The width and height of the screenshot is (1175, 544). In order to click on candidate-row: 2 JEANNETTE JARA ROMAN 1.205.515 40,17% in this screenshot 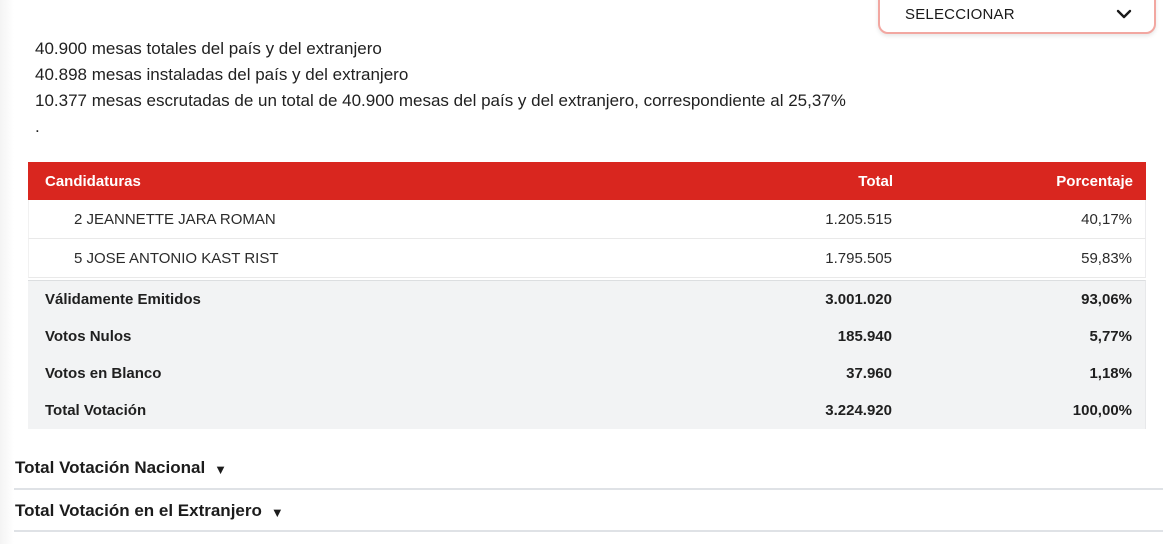, I will do `click(587, 219)`.